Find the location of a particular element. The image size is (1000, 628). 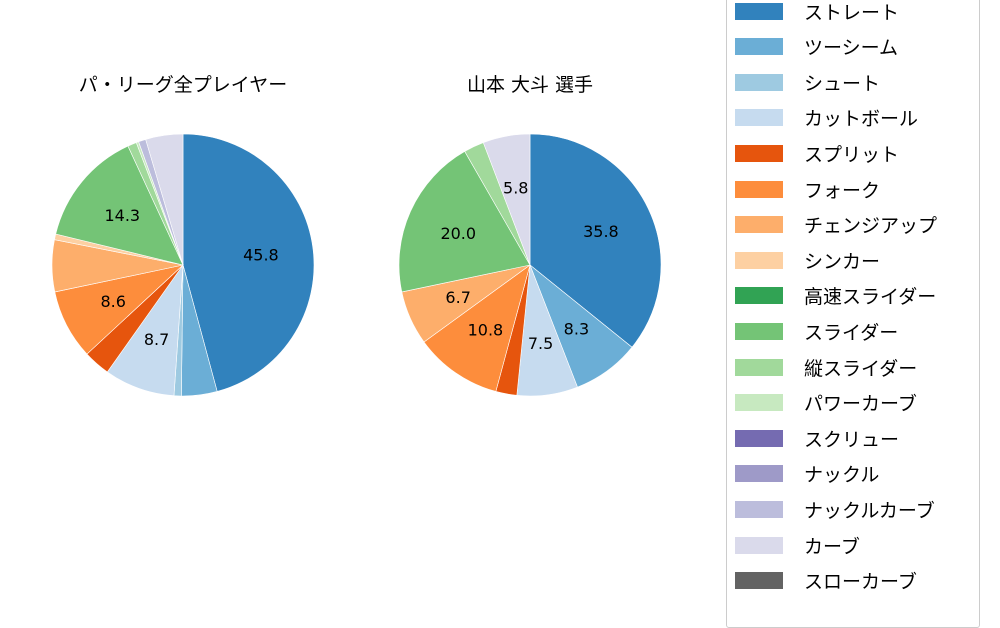

pie-percent-label: 8.3 is located at coordinates (576, 328).